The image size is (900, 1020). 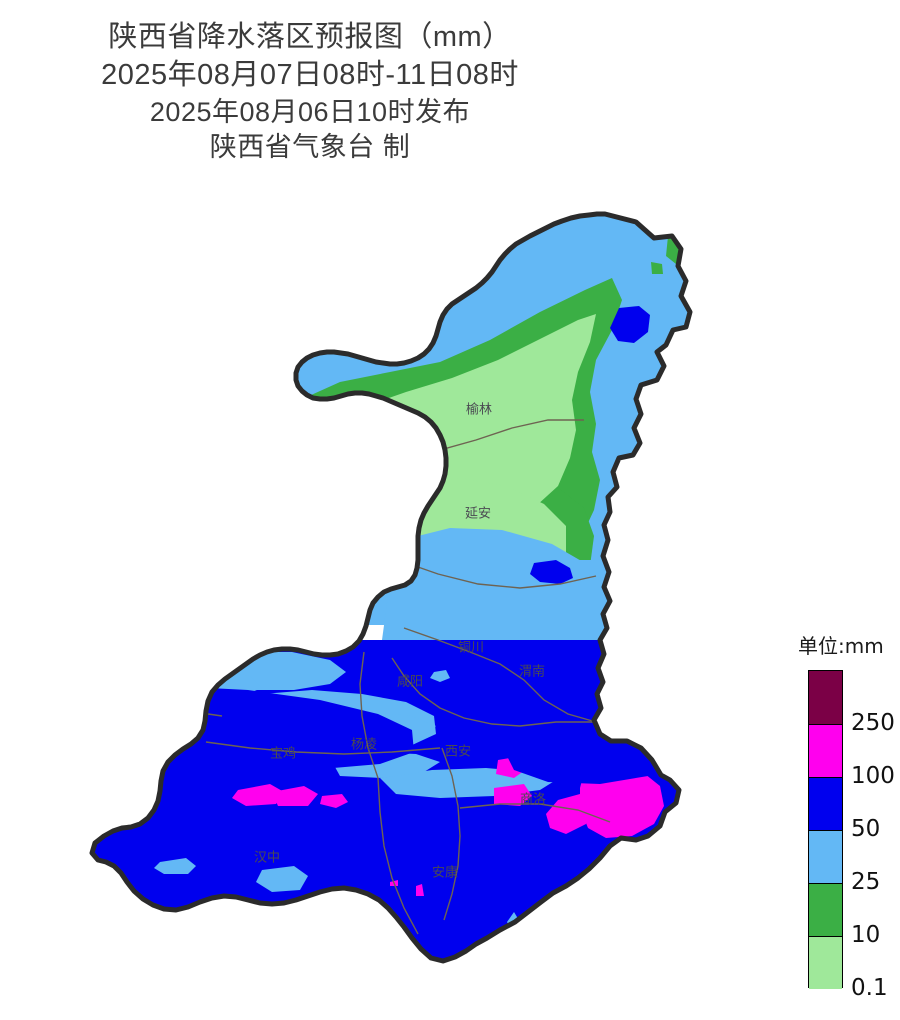 I want to click on band-100-250-shangluo-tail, so click(x=569, y=814).